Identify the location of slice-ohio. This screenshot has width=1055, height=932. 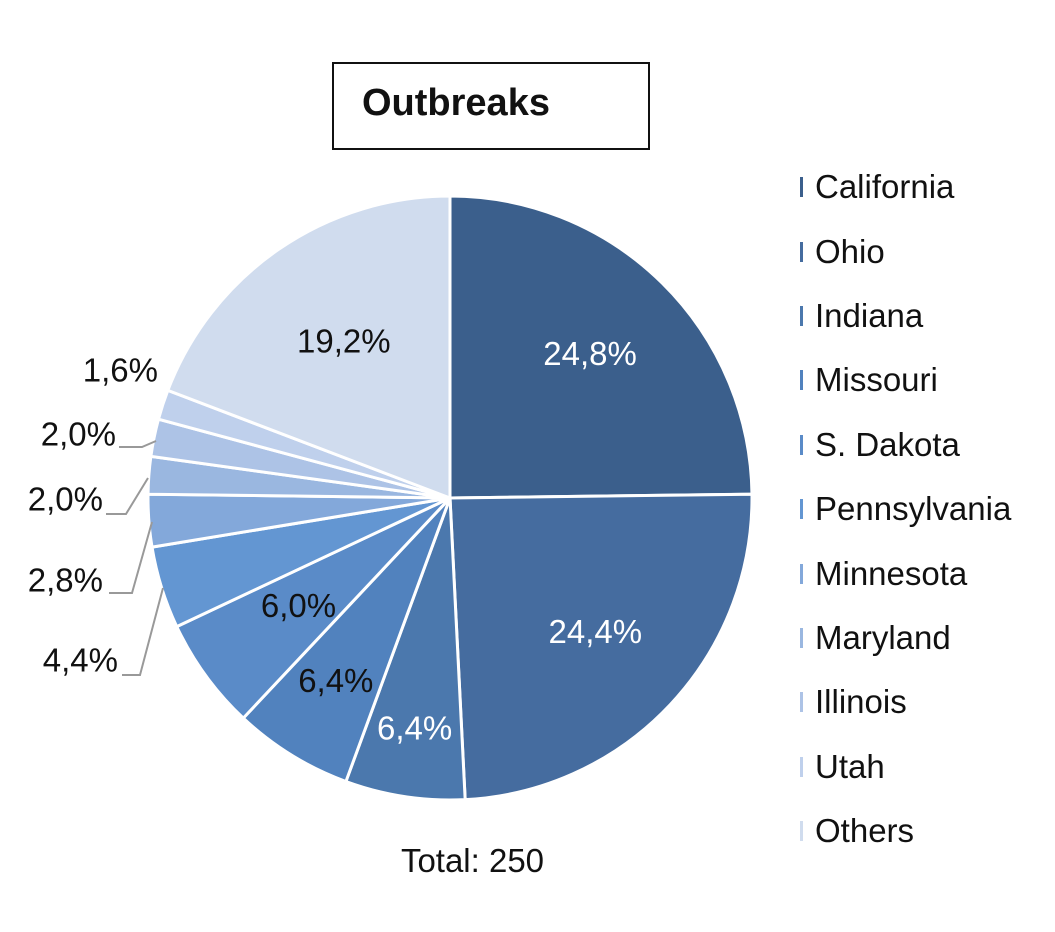
(601, 647).